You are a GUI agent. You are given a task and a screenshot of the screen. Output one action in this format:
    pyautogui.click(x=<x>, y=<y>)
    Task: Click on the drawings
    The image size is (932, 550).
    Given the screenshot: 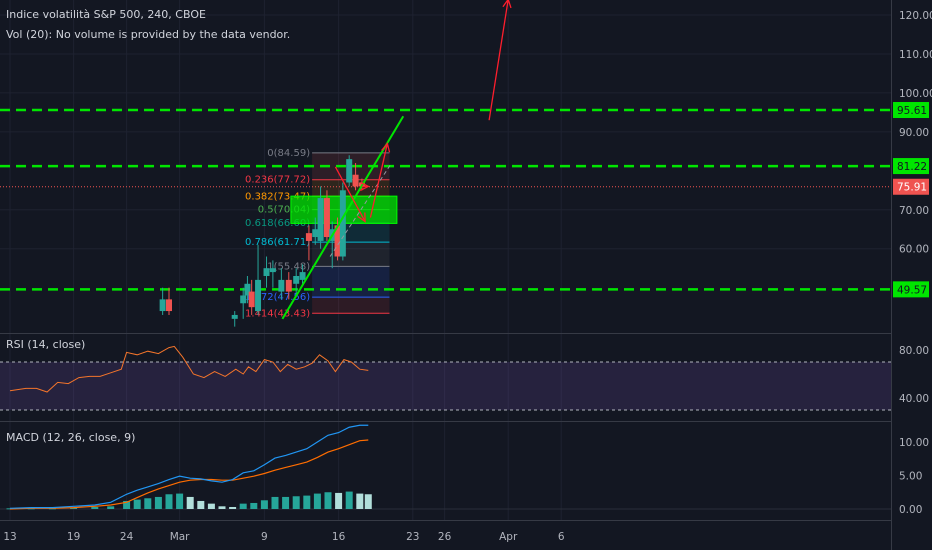 What is the action you would take?
    pyautogui.click(x=396, y=160)
    